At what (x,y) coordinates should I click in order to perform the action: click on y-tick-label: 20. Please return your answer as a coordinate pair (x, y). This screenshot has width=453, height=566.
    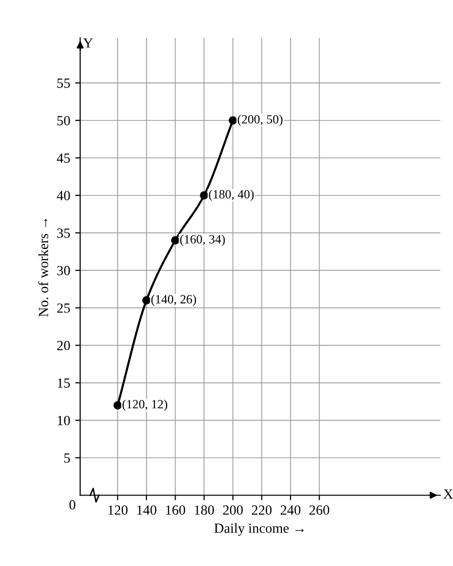
    Looking at the image, I should click on (63, 345).